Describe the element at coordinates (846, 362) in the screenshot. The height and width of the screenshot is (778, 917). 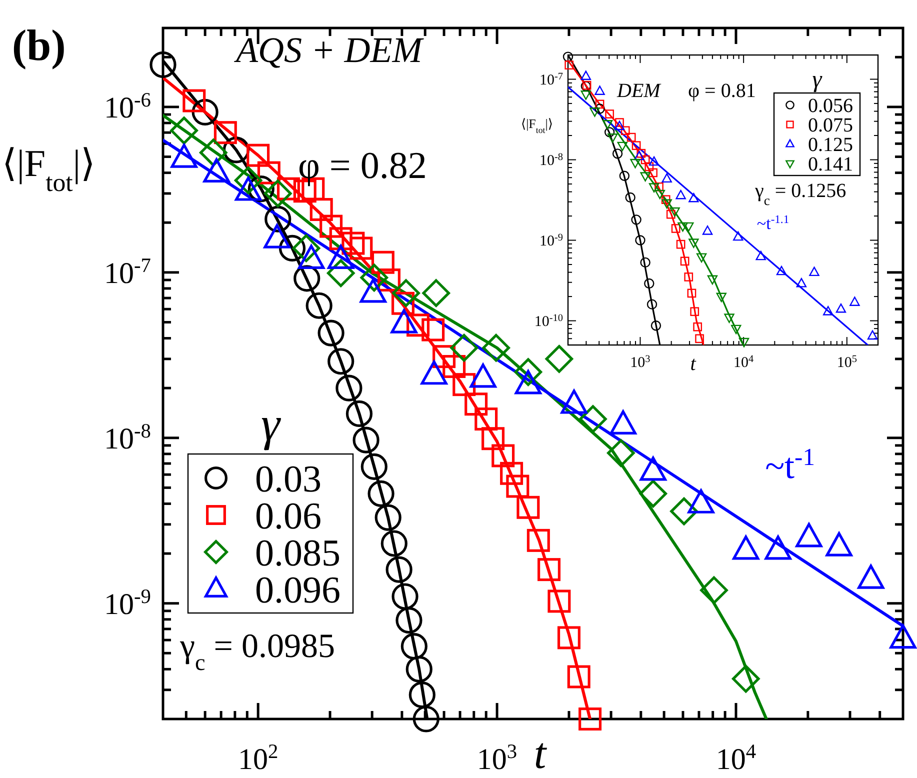
I see `x-tick-label: 10$^{5}$` at that location.